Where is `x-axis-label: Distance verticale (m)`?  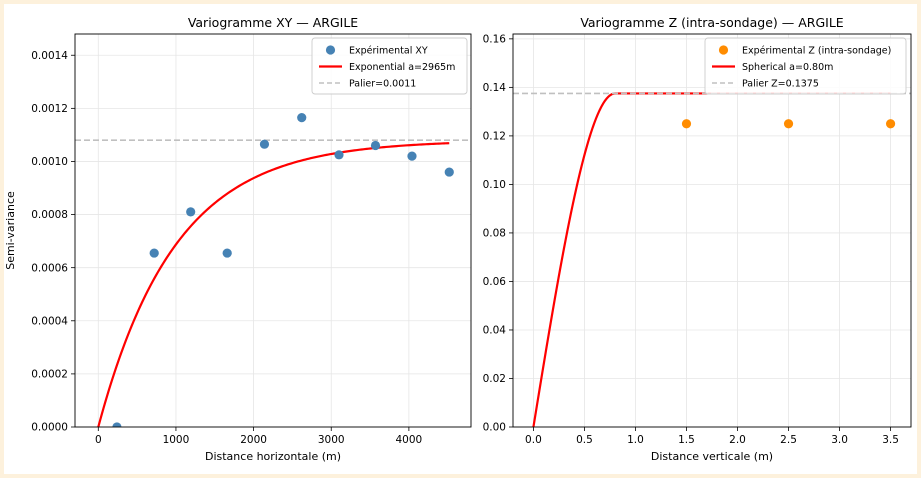
x-axis-label: Distance verticale (m) is located at coordinates (712, 456).